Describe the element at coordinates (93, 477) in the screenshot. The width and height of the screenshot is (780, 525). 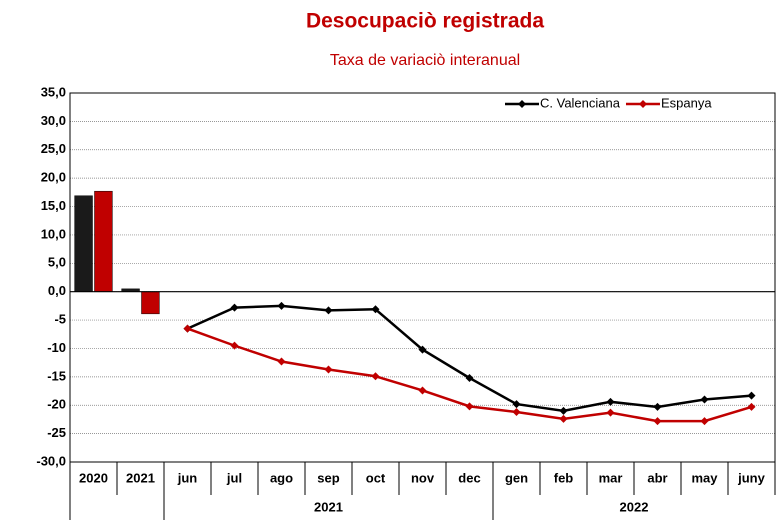
I see `x-tick-label: 2020` at that location.